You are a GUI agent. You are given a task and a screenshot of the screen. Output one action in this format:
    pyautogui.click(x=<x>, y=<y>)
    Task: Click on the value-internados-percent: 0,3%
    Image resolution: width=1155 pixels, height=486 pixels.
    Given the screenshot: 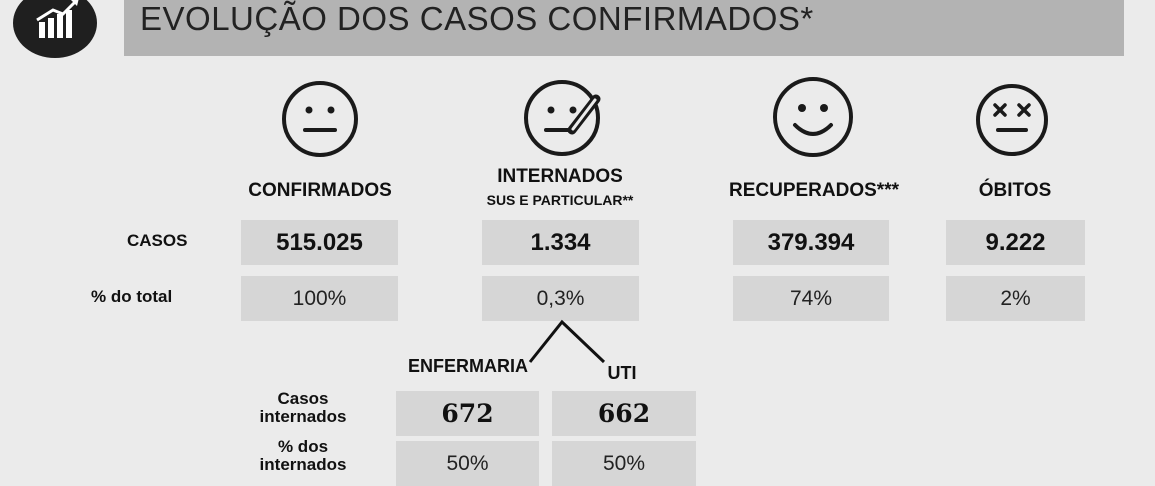 What is the action you would take?
    pyautogui.click(x=560, y=298)
    